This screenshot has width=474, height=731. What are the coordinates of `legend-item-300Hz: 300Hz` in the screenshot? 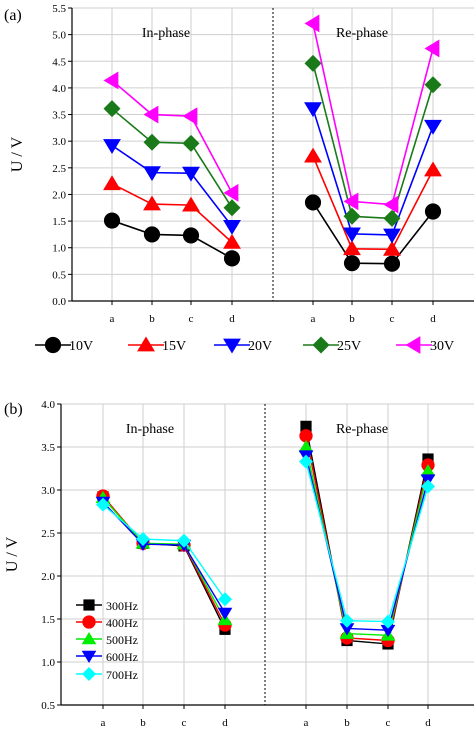 It's located at (107, 606).